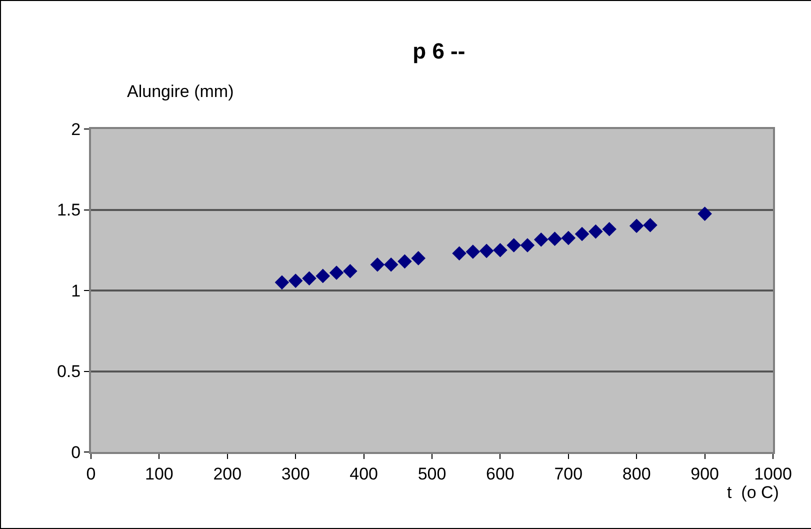 The height and width of the screenshot is (529, 811). What do you see at coordinates (227, 474) in the screenshot?
I see `x-tick-label: 200` at bounding box center [227, 474].